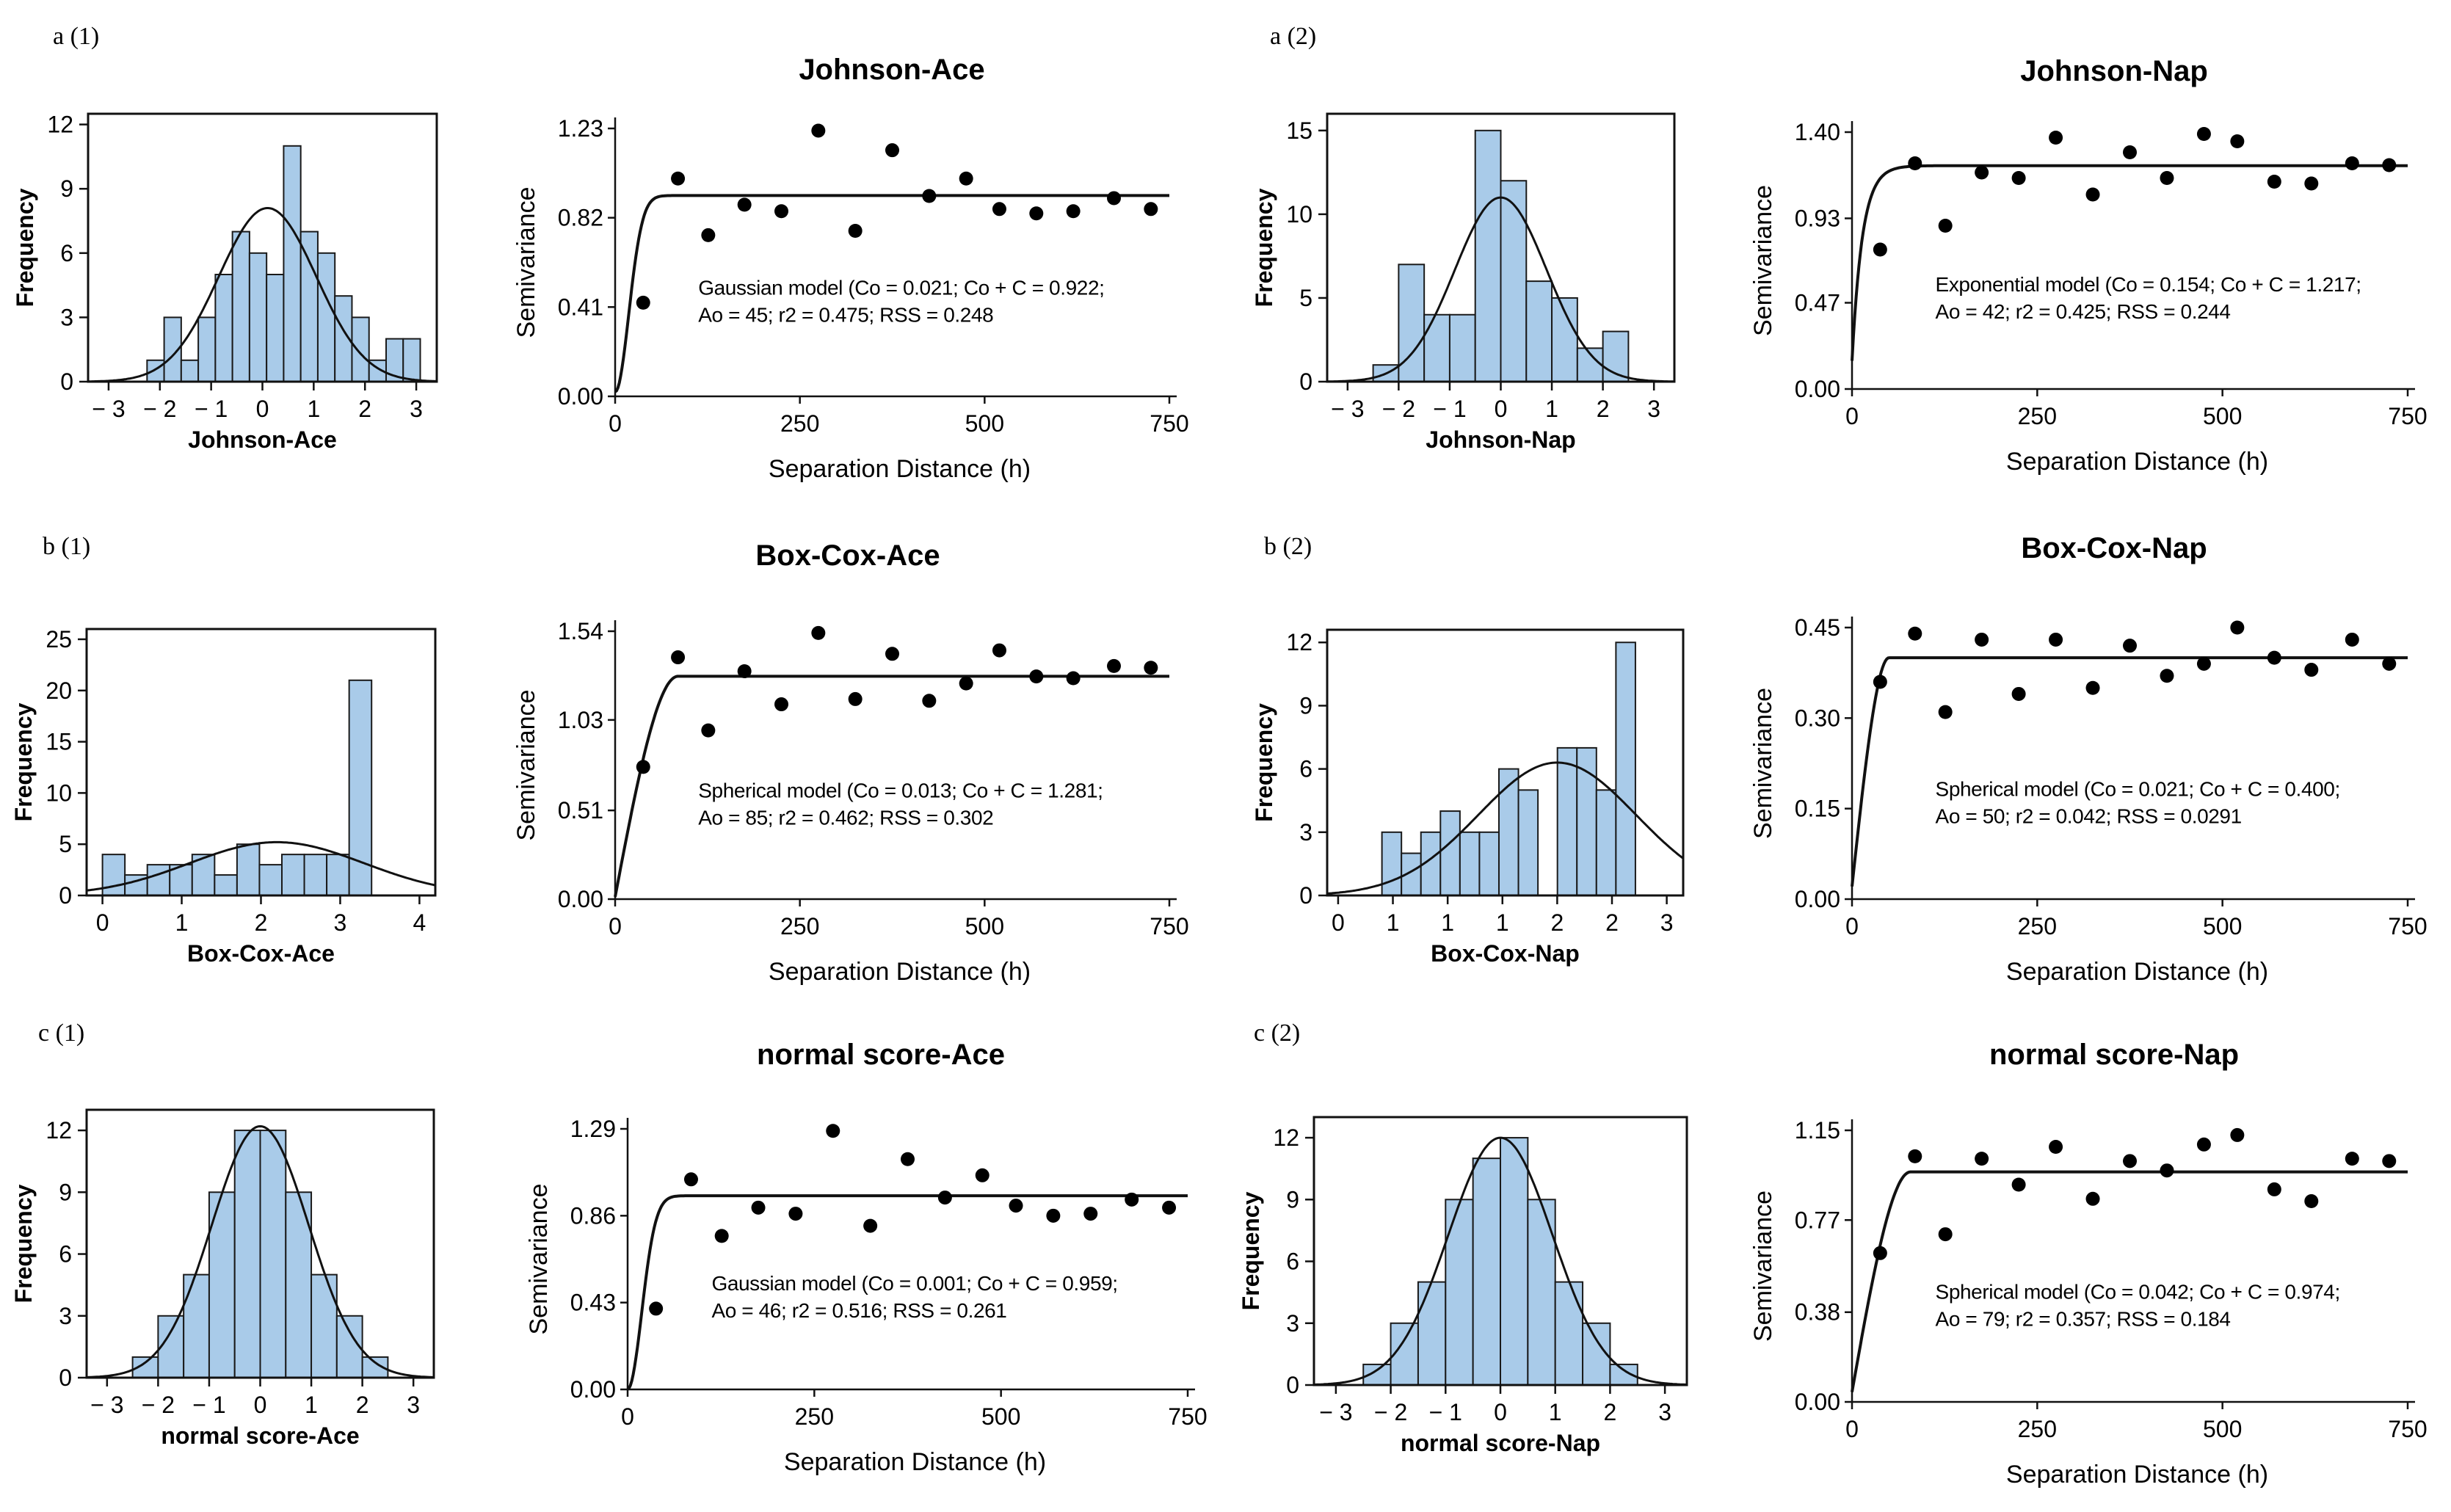 The image size is (2451, 1512). I want to click on panel-label-a1: a (1), so click(76, 36).